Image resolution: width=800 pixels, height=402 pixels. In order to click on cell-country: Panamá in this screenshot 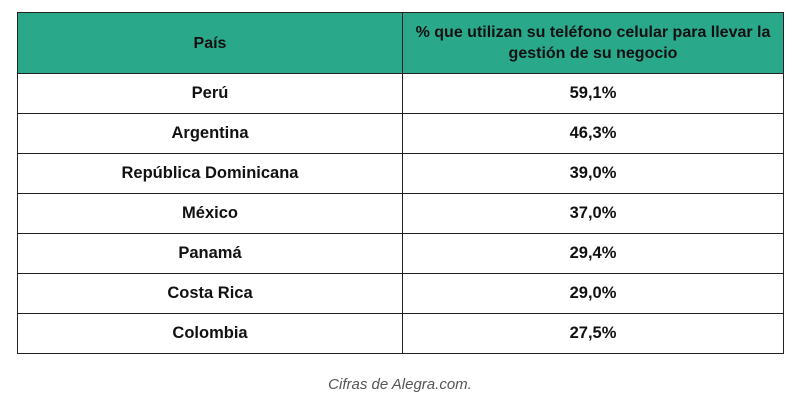, I will do `click(210, 253)`.